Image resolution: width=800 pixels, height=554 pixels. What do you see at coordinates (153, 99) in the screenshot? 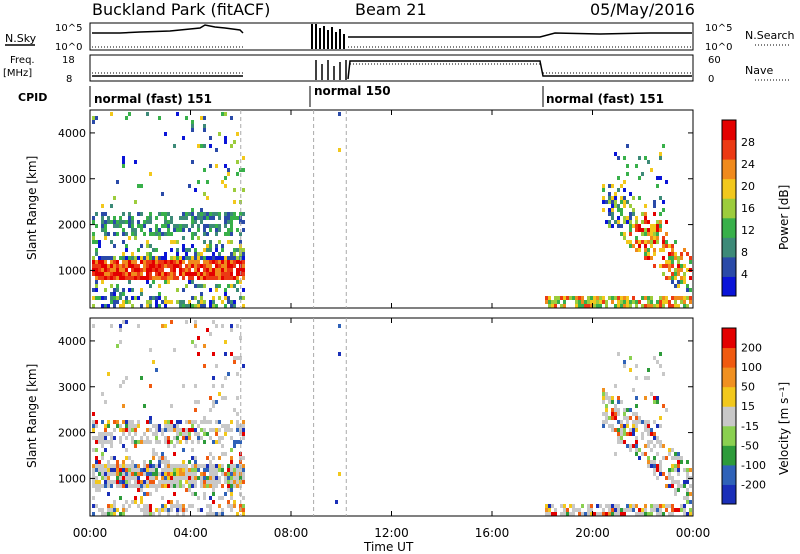
I see `cpid-segment-1: normal (fast) 151` at bounding box center [153, 99].